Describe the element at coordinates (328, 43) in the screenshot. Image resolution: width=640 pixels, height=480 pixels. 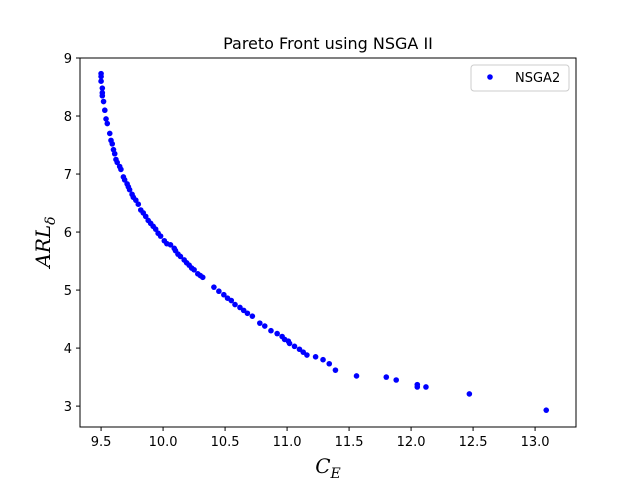
I see `chart-title: Pareto Front using NSGA II` at that location.